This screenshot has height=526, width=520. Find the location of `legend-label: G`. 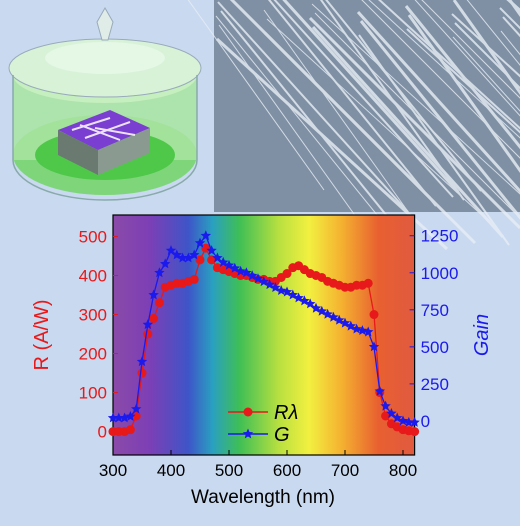

legend-label: G is located at coordinates (282, 435).